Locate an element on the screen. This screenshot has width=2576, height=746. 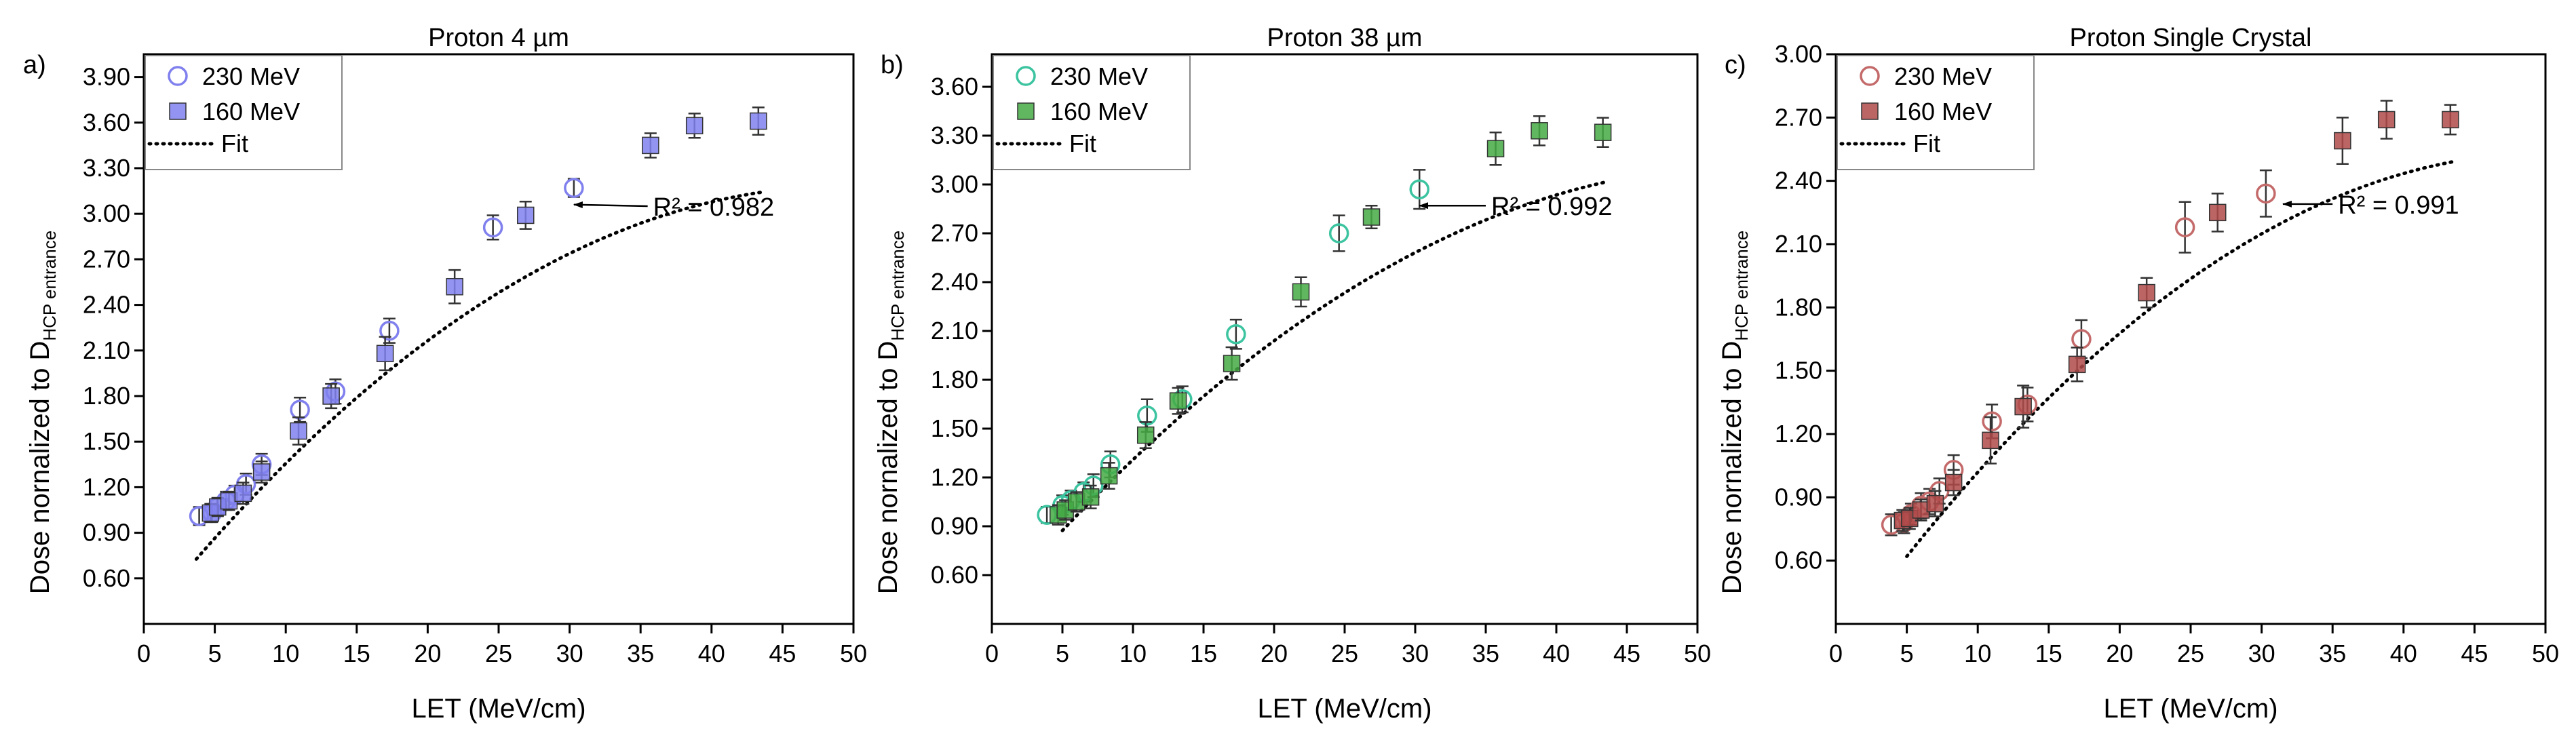
chart-title: Proton 4 µm is located at coordinates (499, 38).